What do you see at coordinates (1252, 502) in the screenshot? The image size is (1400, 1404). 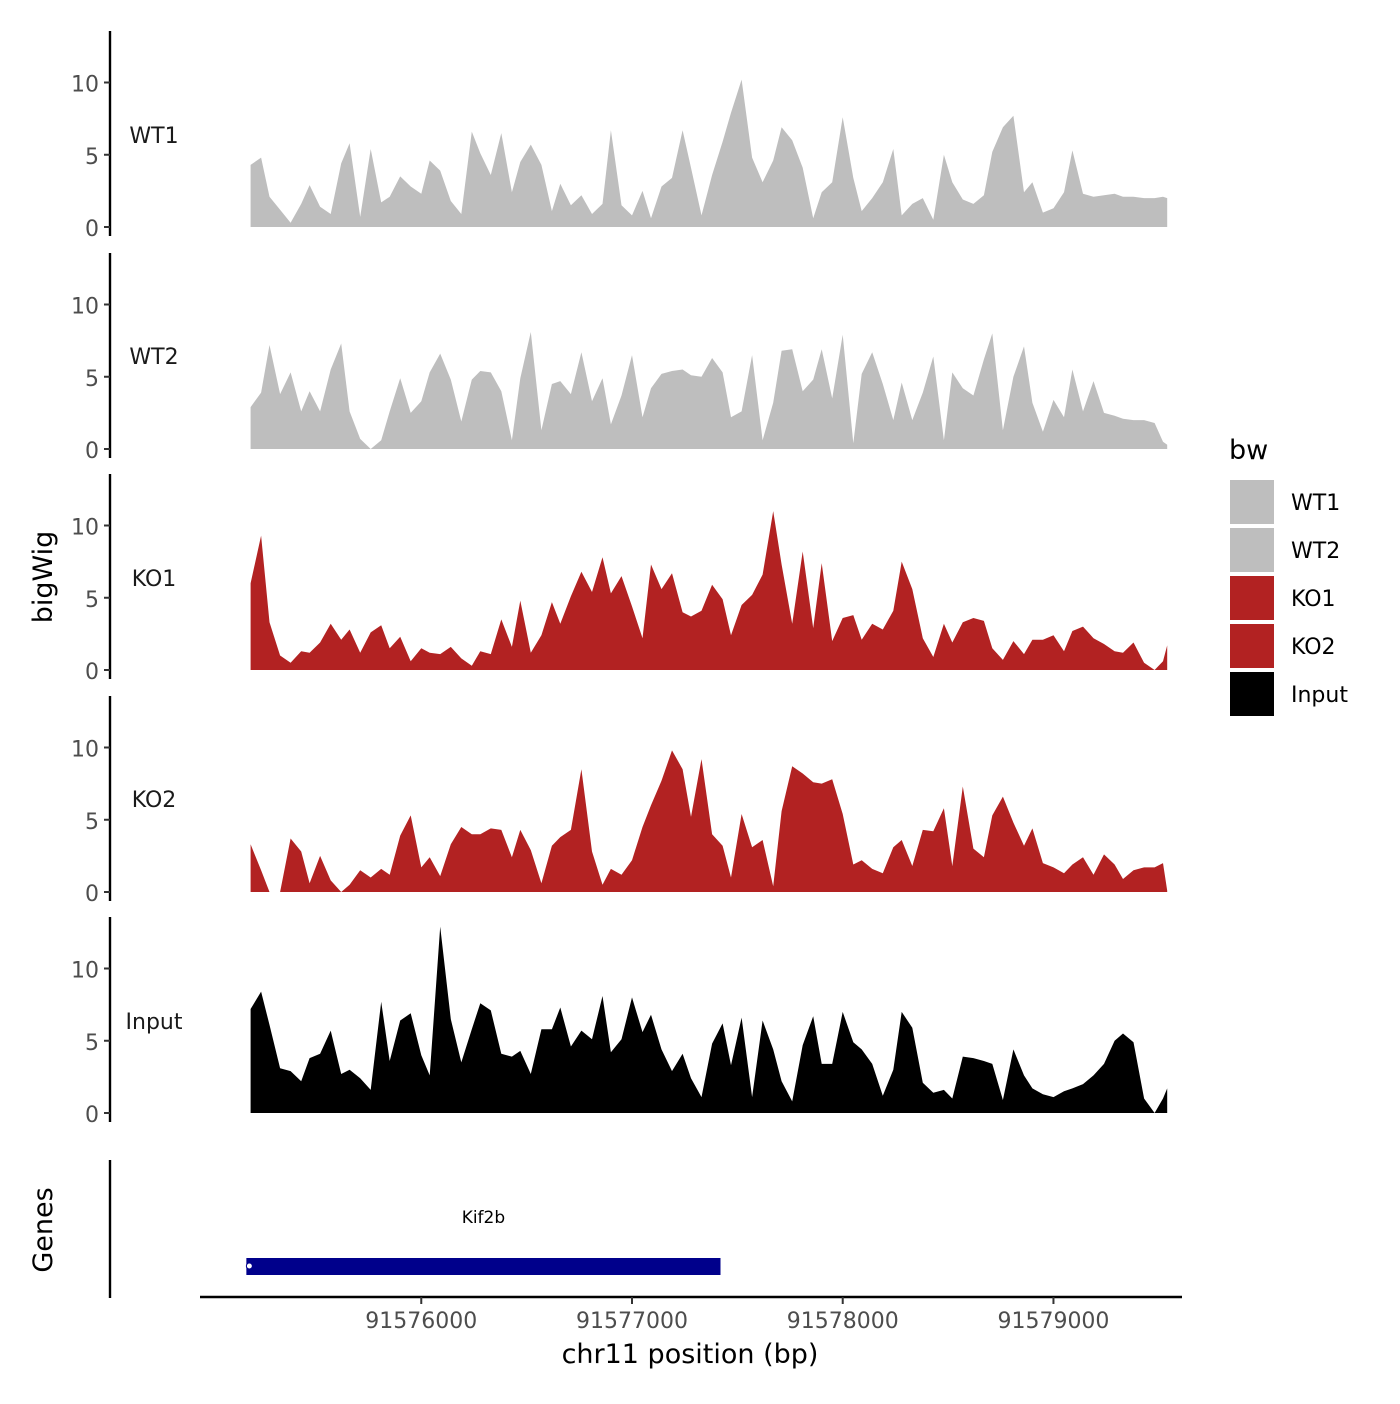 I see `legend-key-wt1` at bounding box center [1252, 502].